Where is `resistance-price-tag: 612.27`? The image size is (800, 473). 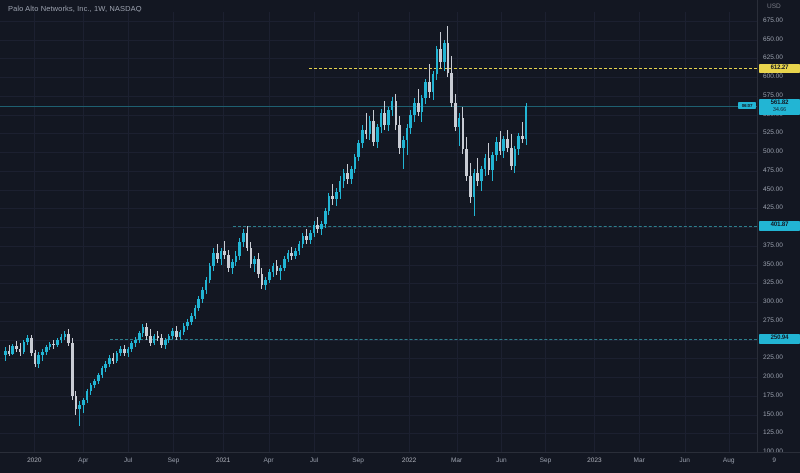 resistance-price-tag: 612.27 is located at coordinates (779, 68).